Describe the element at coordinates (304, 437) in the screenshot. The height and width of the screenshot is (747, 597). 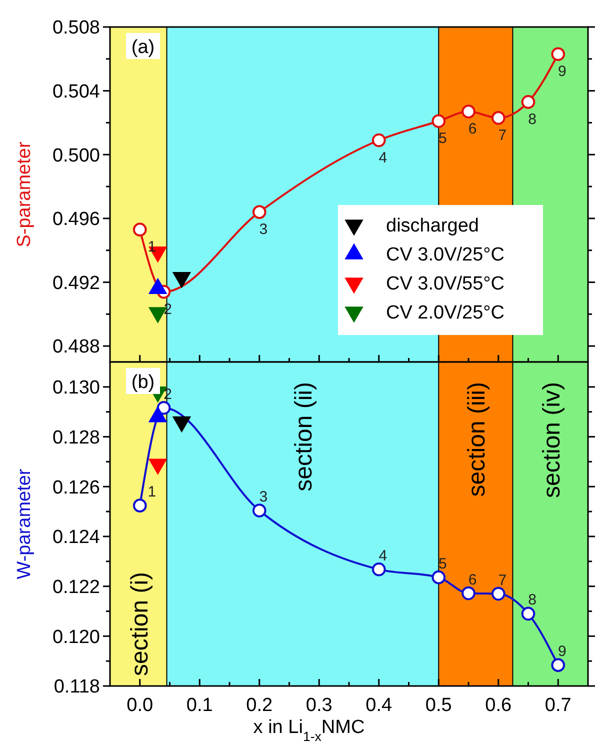
I see `band-label: section (ii)` at that location.